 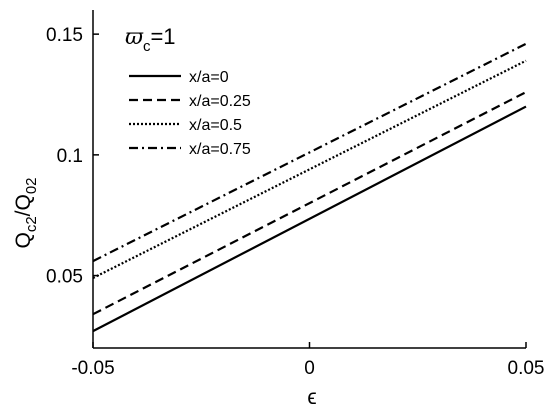 I want to click on y-ticks: 0.05 0.1 0.15, so click(x=72, y=156).